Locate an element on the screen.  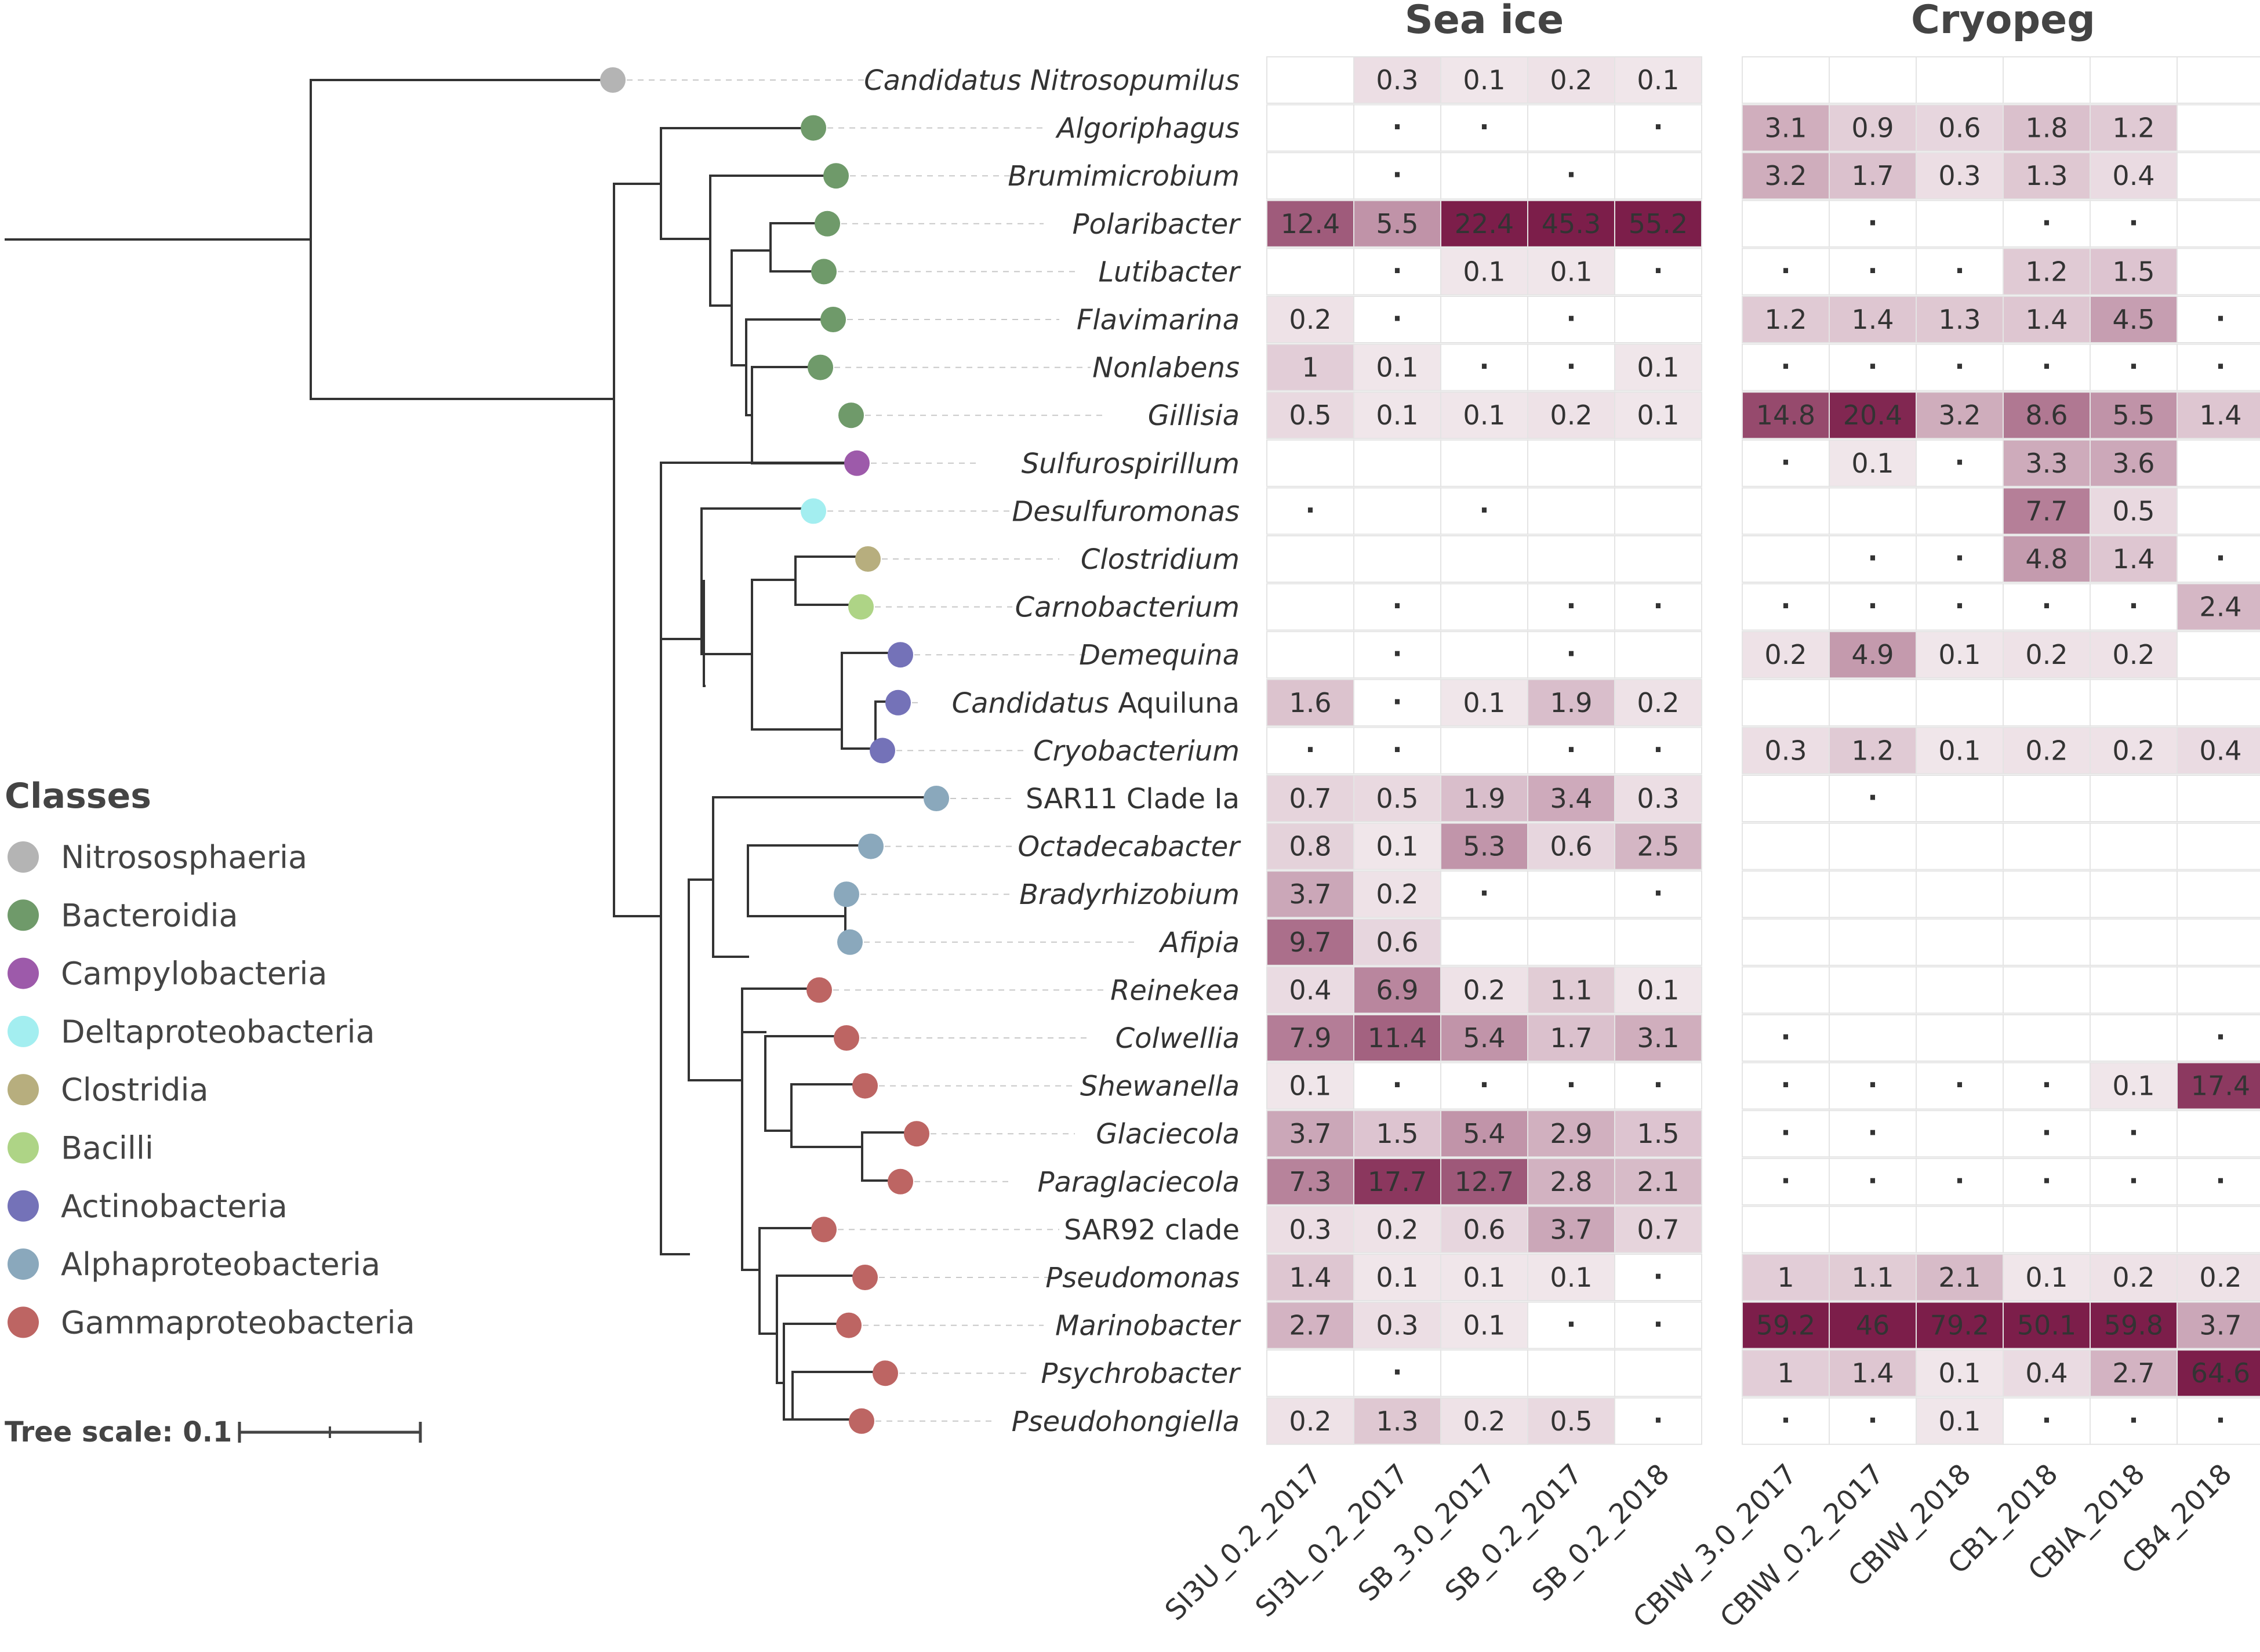
cell-value: 0.5 is located at coordinates (1310, 416).